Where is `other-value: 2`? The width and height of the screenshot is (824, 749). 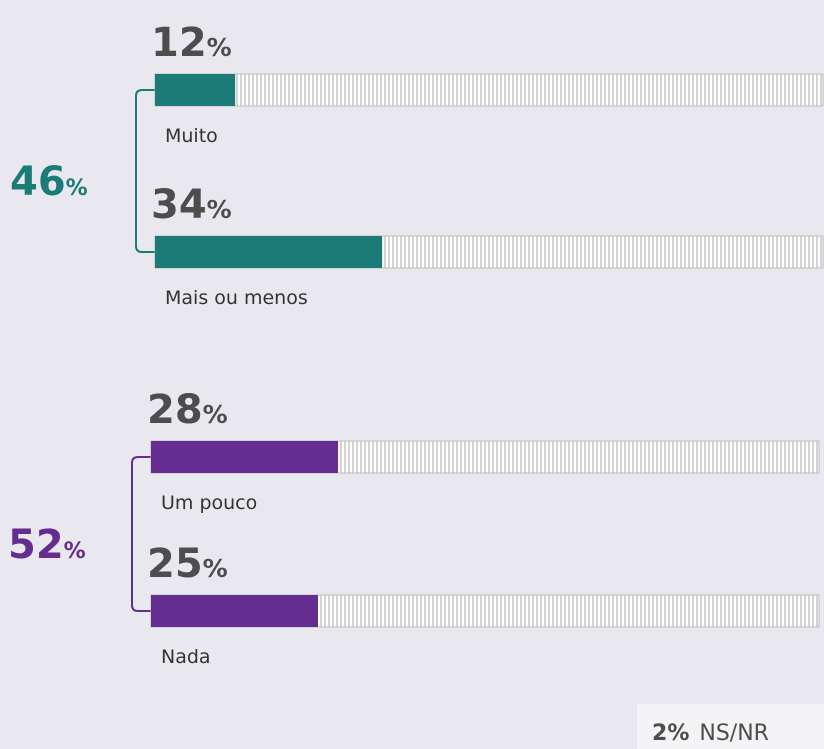 other-value: 2 is located at coordinates (659, 733).